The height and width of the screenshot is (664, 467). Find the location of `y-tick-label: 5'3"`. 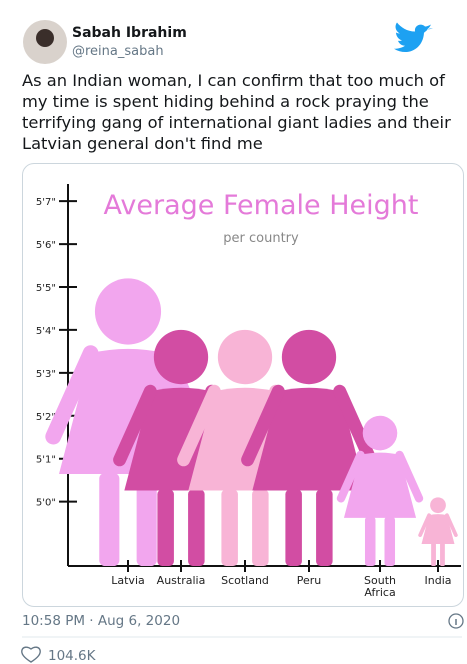

y-tick-label: 5'3" is located at coordinates (46, 374).